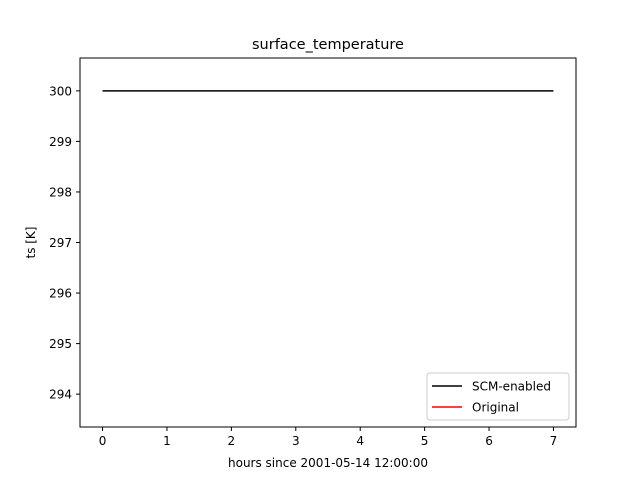 This screenshot has width=640, height=484. What do you see at coordinates (489, 441) in the screenshot?
I see `x-tick-label: 6` at bounding box center [489, 441].